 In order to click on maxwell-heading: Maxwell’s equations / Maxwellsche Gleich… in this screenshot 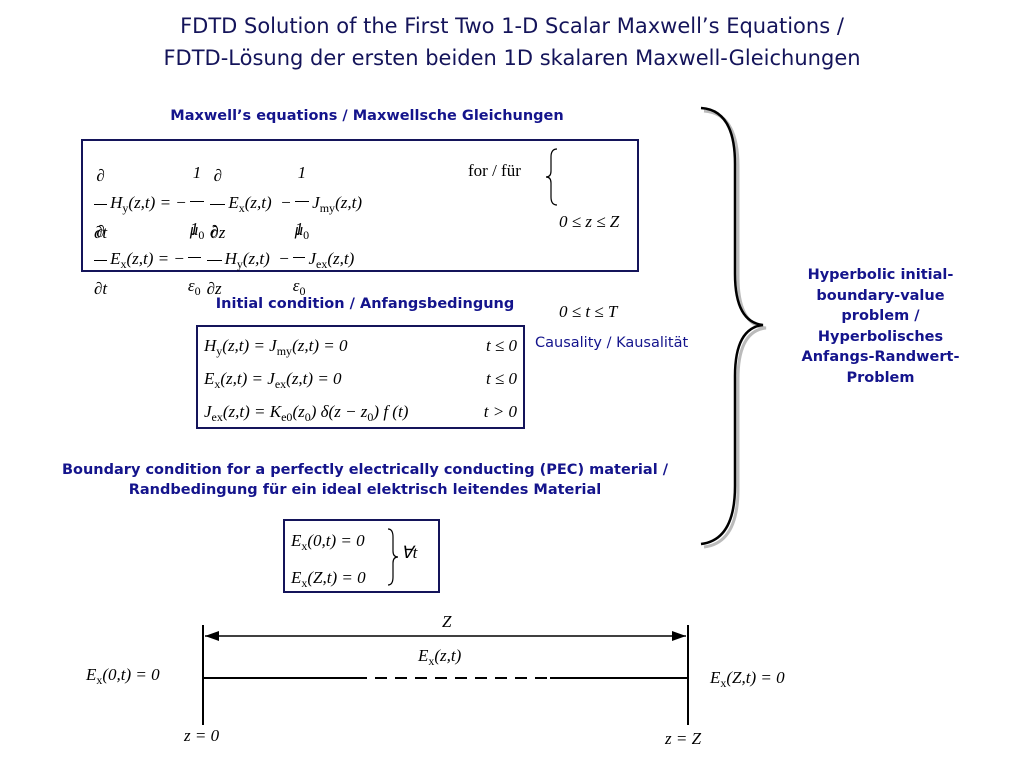, I will do `click(367, 116)`.